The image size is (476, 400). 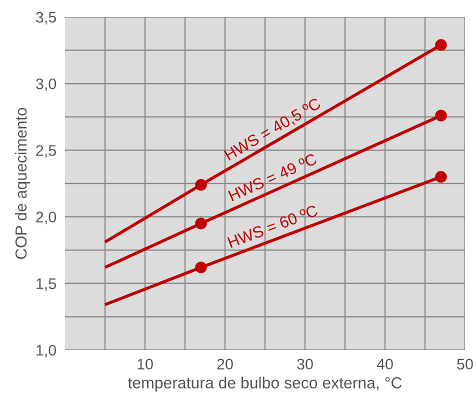 I want to click on y-axis-title: COP de aquecimento, so click(x=22, y=183).